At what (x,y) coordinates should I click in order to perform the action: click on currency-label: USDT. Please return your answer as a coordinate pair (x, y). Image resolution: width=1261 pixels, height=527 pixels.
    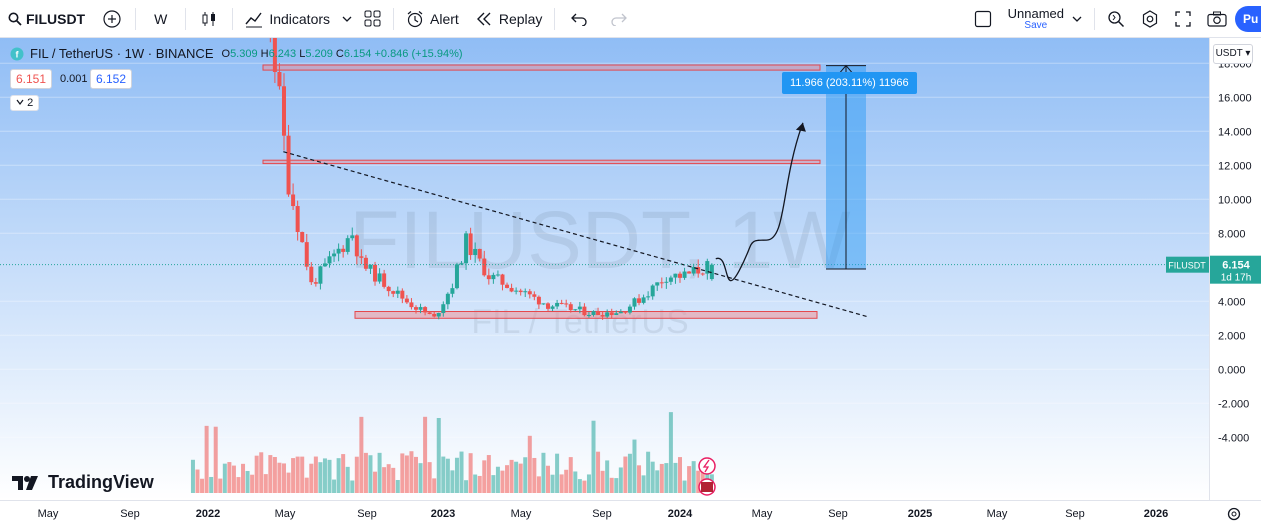
    Looking at the image, I should click on (1229, 53).